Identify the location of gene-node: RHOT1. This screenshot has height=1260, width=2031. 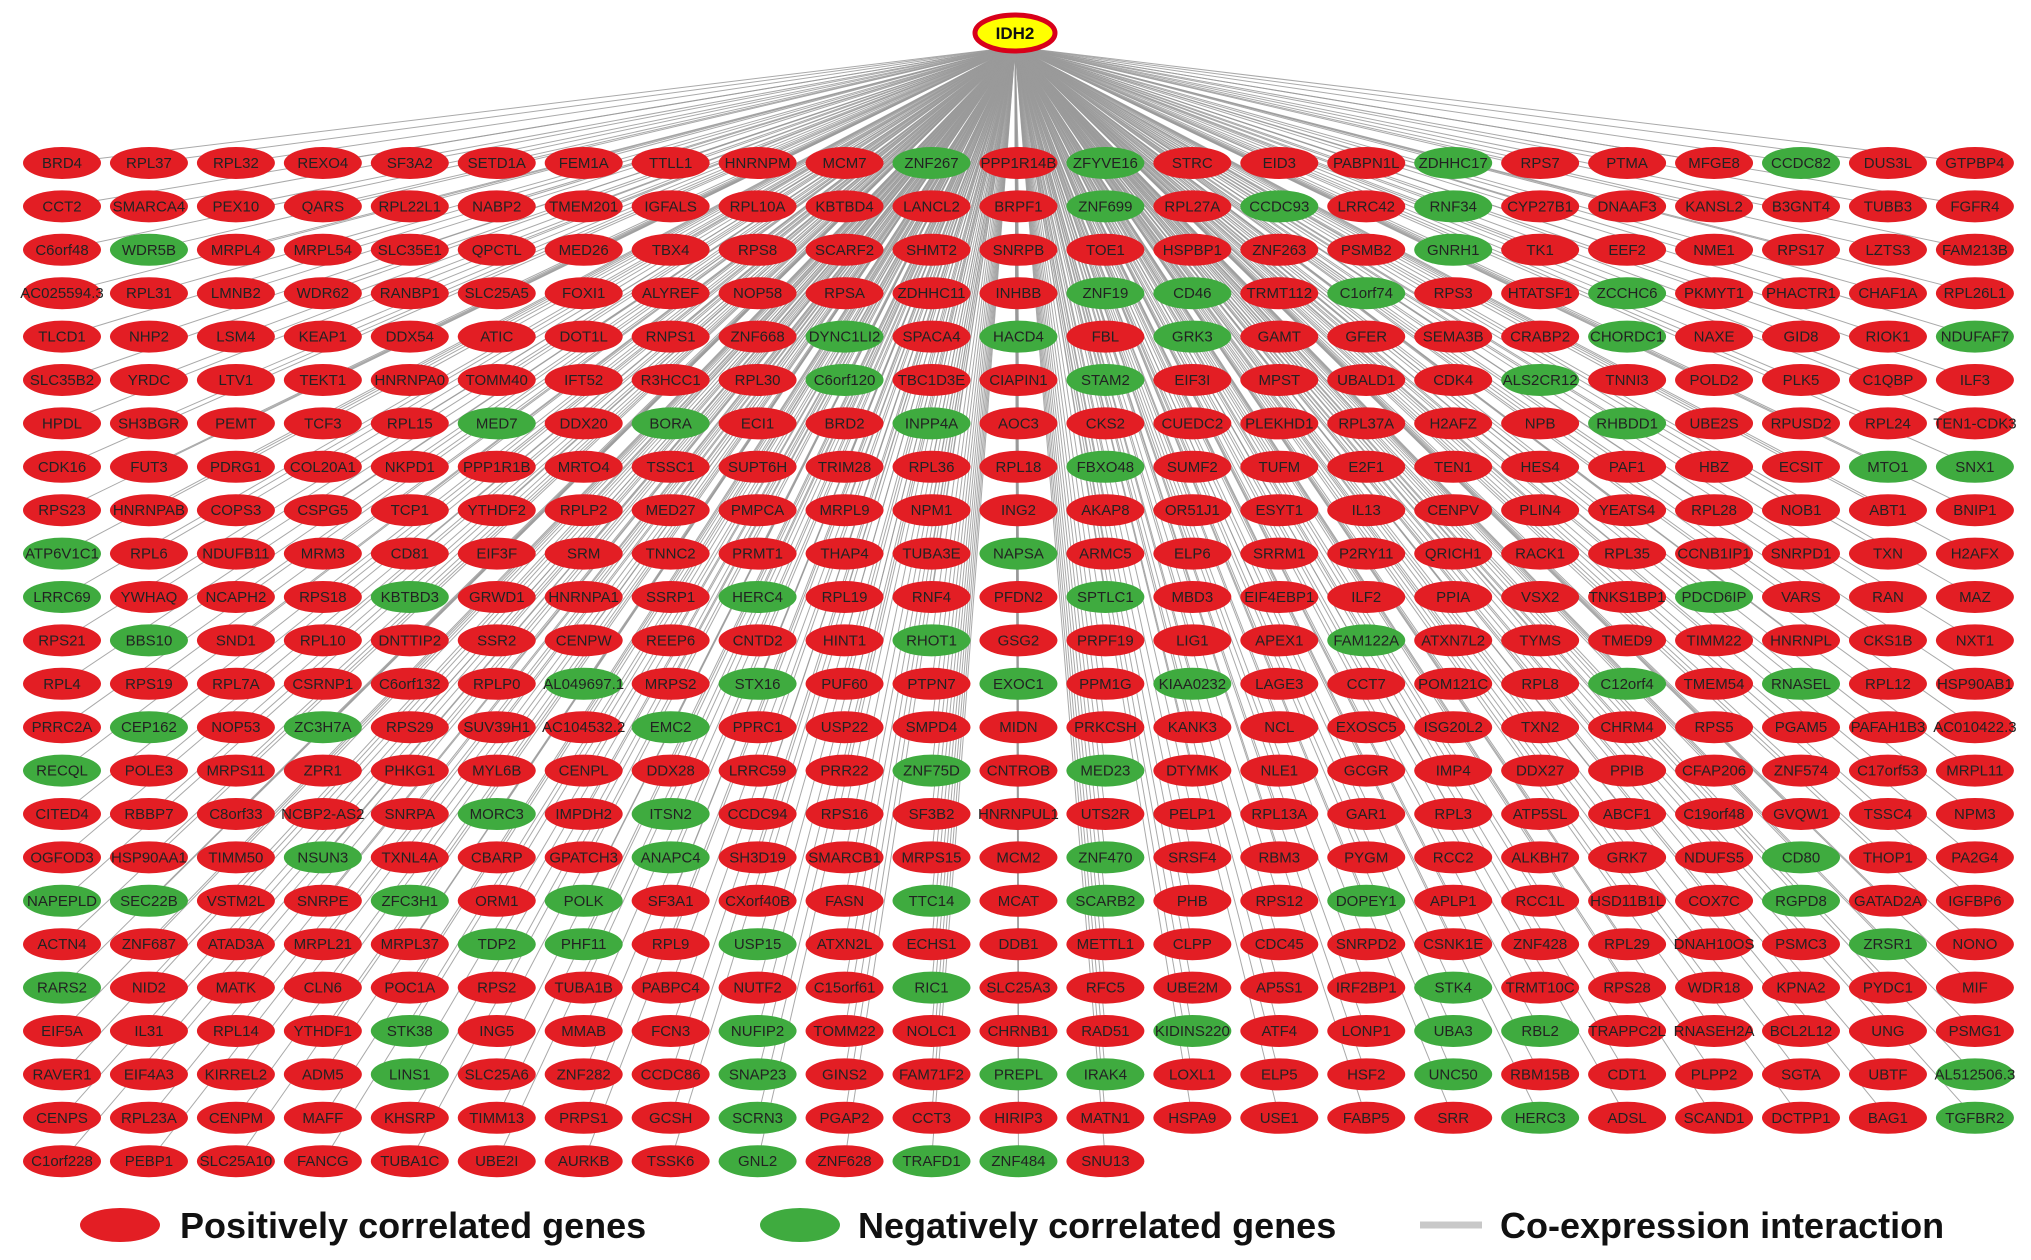
(931, 640).